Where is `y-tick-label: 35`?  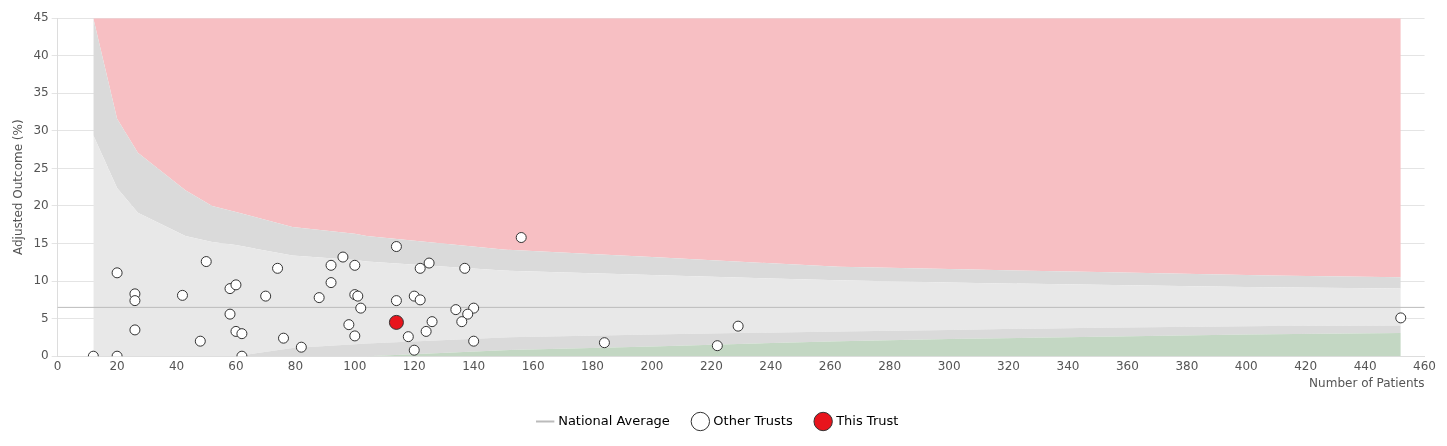 y-tick-label: 35 is located at coordinates (41, 92).